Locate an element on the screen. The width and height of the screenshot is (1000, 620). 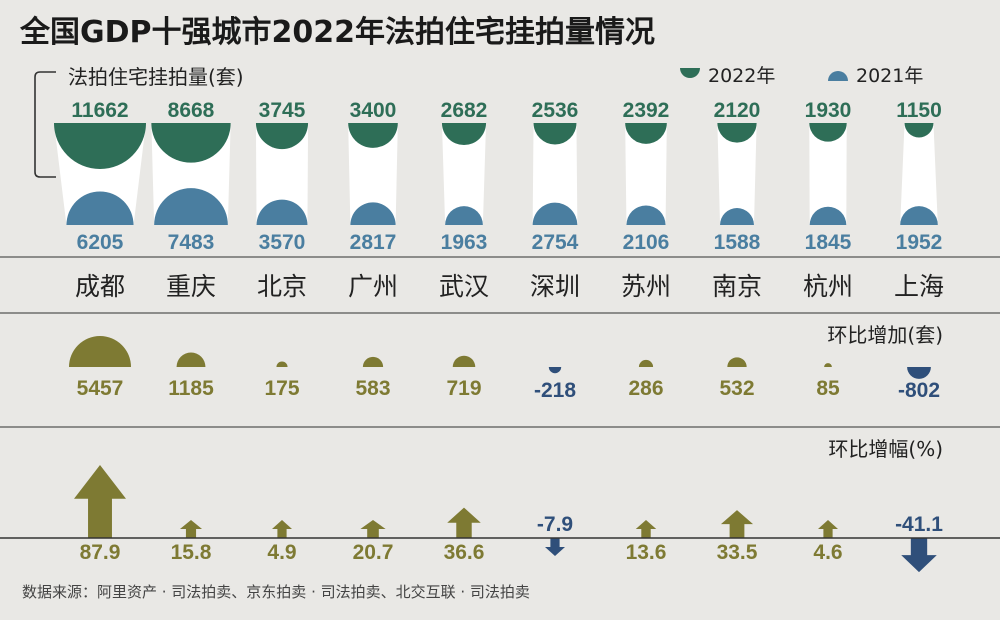
data-label-2021: 7483 is located at coordinates (191, 242).